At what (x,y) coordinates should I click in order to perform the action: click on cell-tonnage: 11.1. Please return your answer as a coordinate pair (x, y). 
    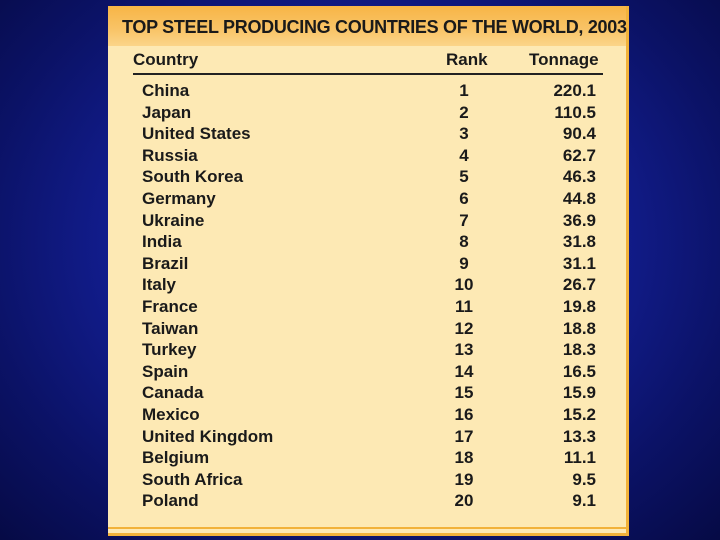
    Looking at the image, I should click on (579, 458).